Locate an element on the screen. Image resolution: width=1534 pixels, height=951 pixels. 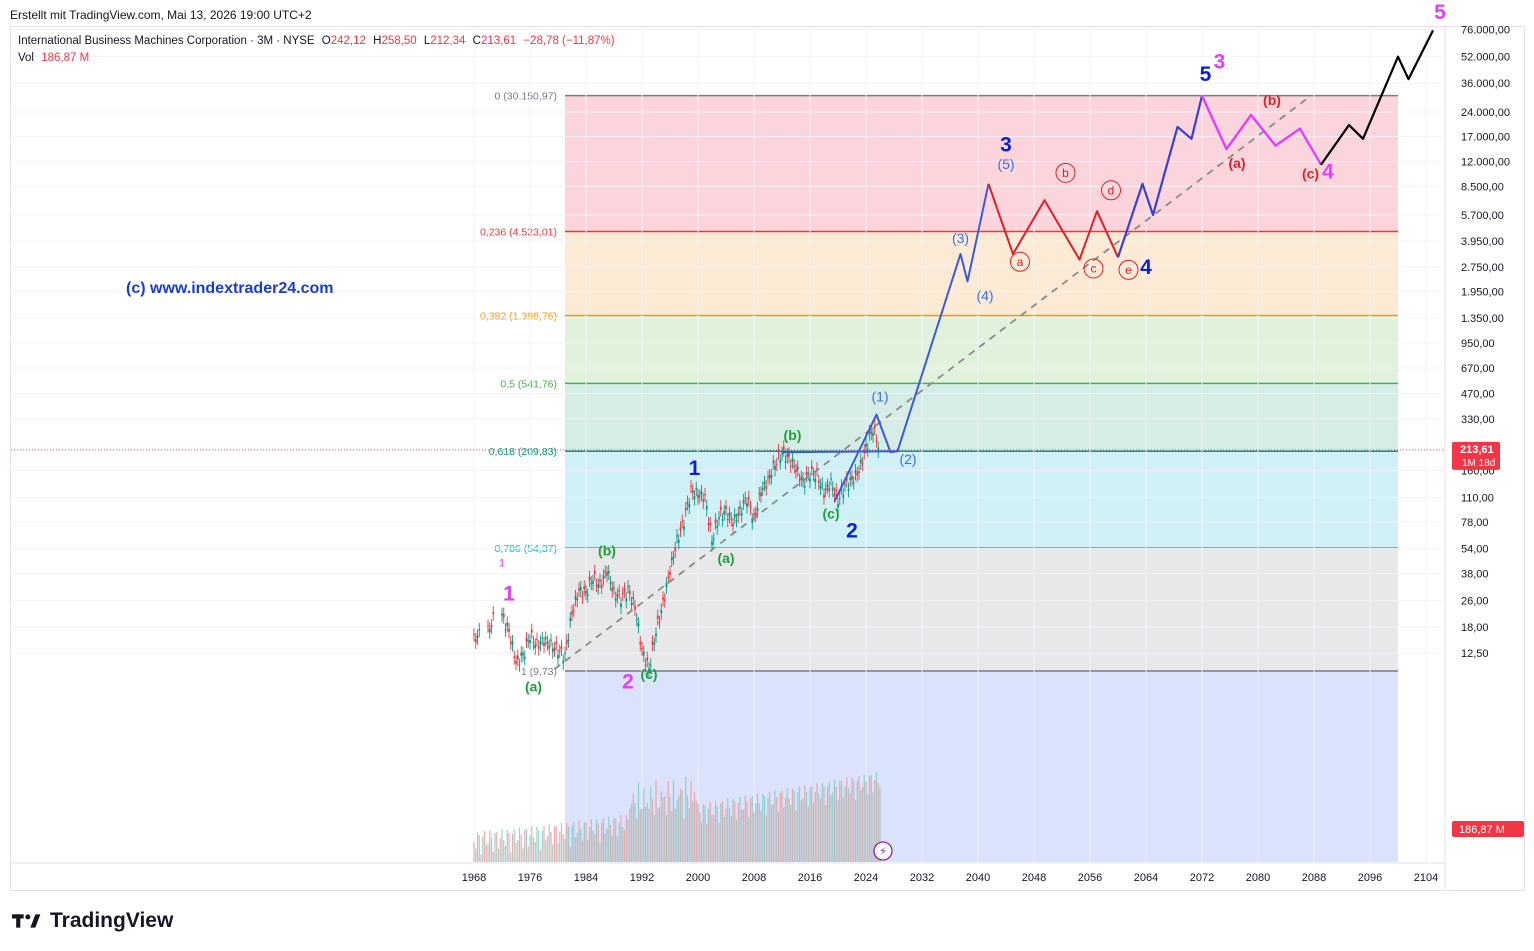
tradingview-brand: TradingView is located at coordinates (92, 921).